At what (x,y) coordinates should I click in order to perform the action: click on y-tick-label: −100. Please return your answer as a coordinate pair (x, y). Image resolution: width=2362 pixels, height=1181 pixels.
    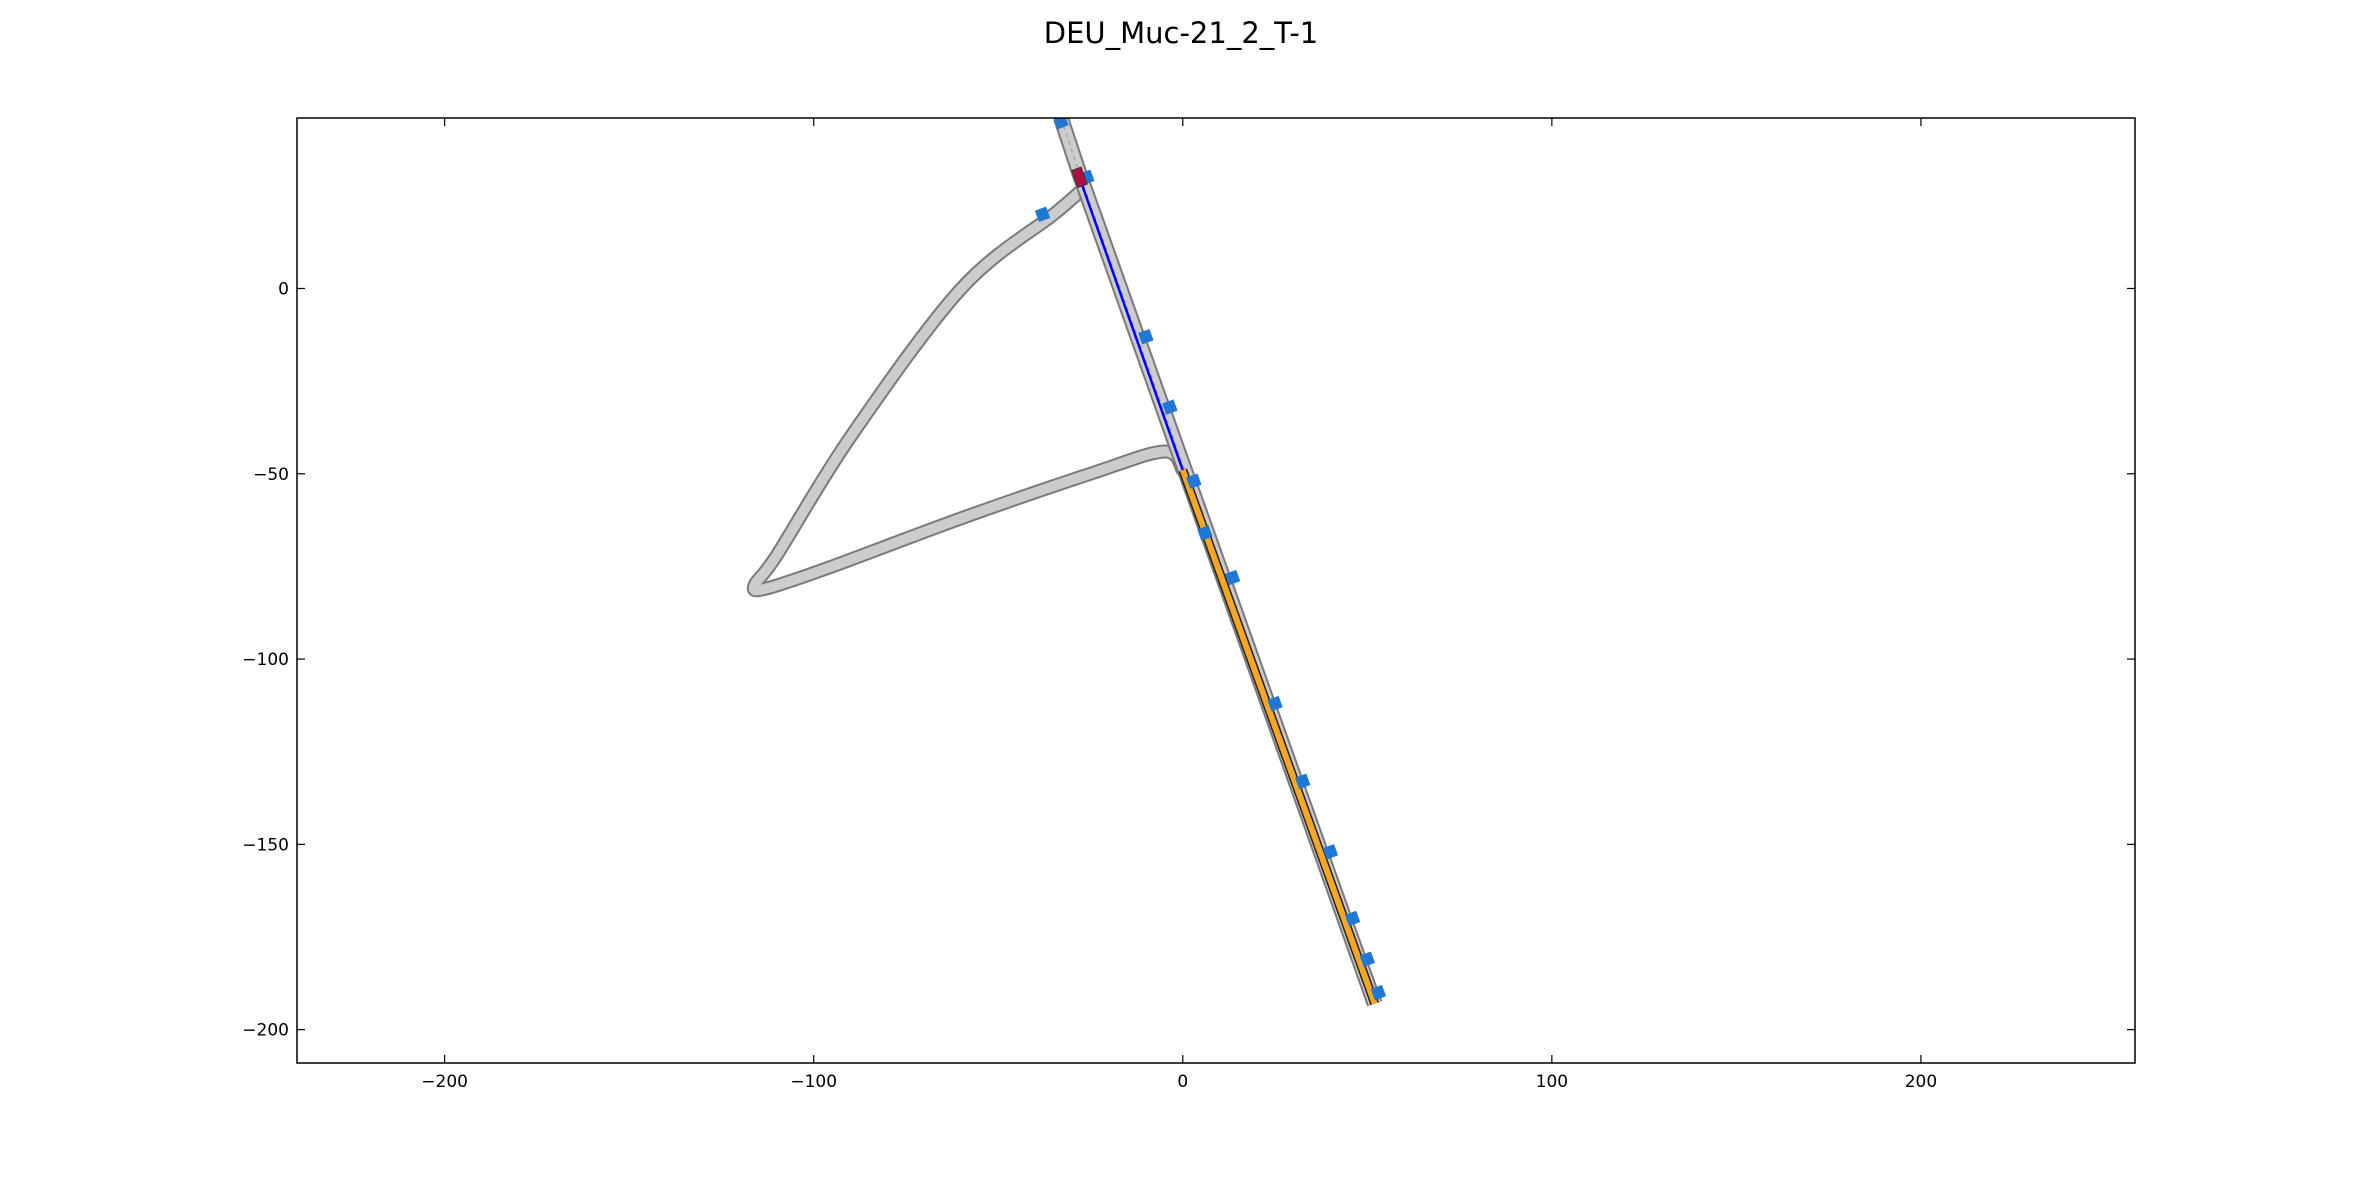
    Looking at the image, I should click on (265, 660).